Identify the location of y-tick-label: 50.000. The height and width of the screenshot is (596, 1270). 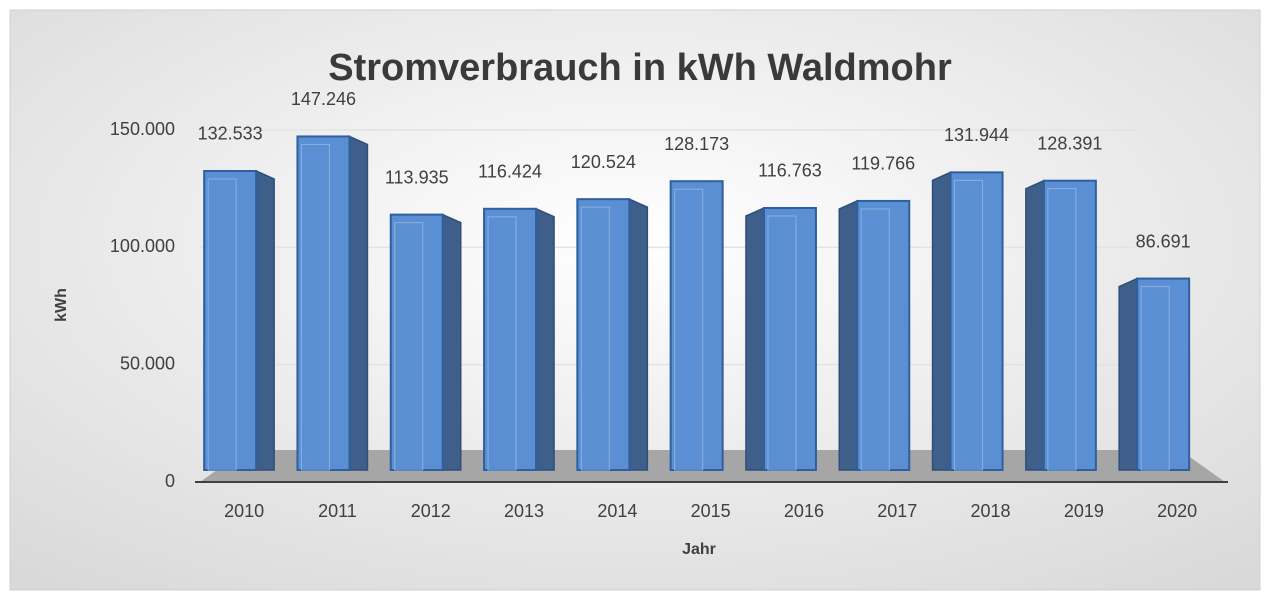
(147, 363).